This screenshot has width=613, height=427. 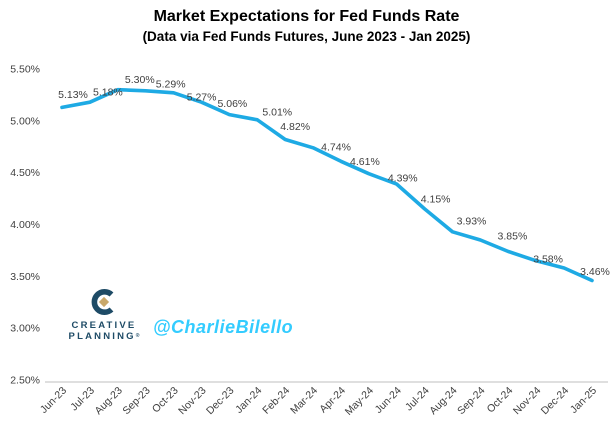 I want to click on data-label: 5.18%, so click(x=108, y=93).